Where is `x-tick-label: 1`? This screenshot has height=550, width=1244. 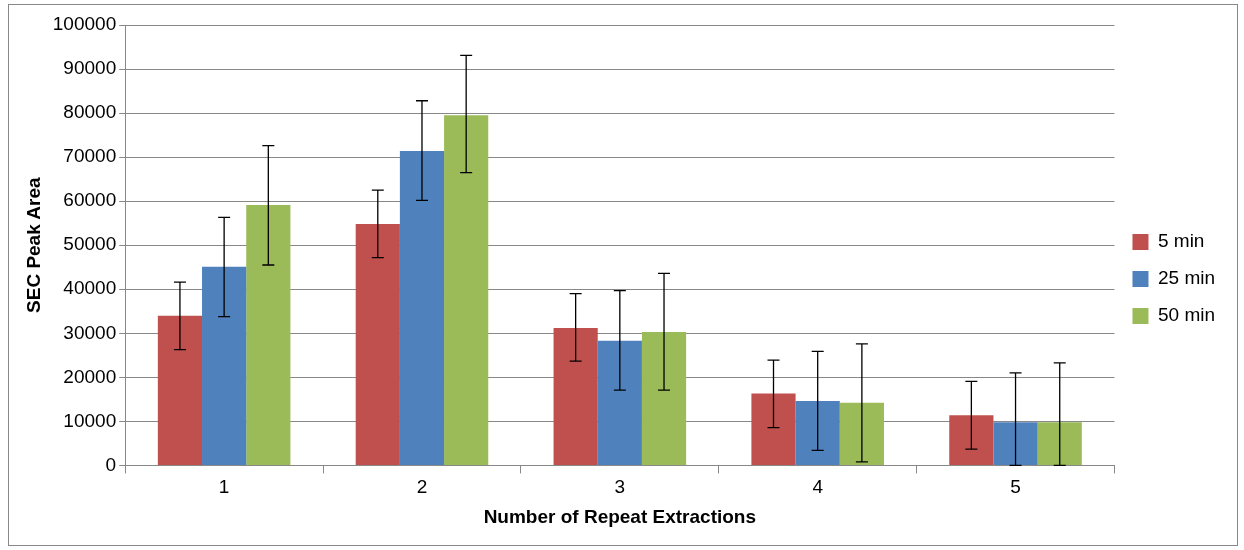
x-tick-label: 1 is located at coordinates (224, 487).